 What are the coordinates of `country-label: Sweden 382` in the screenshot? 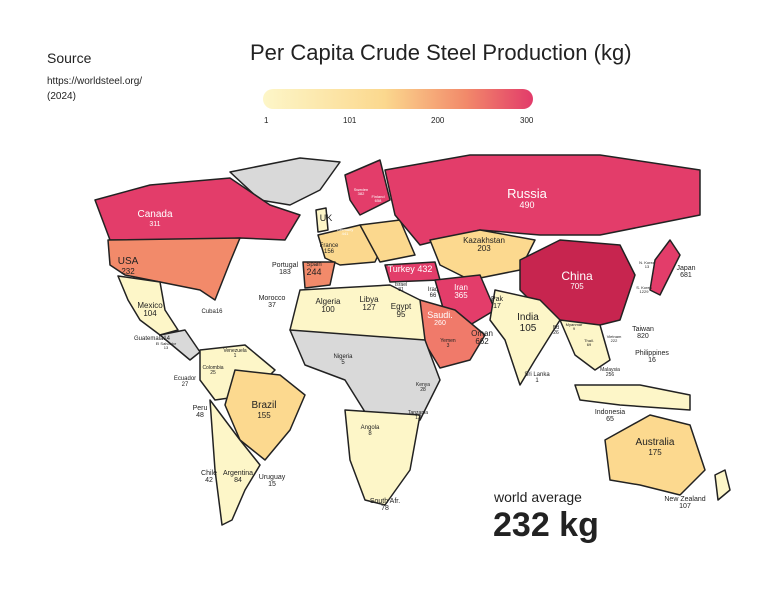 It's located at (361, 192).